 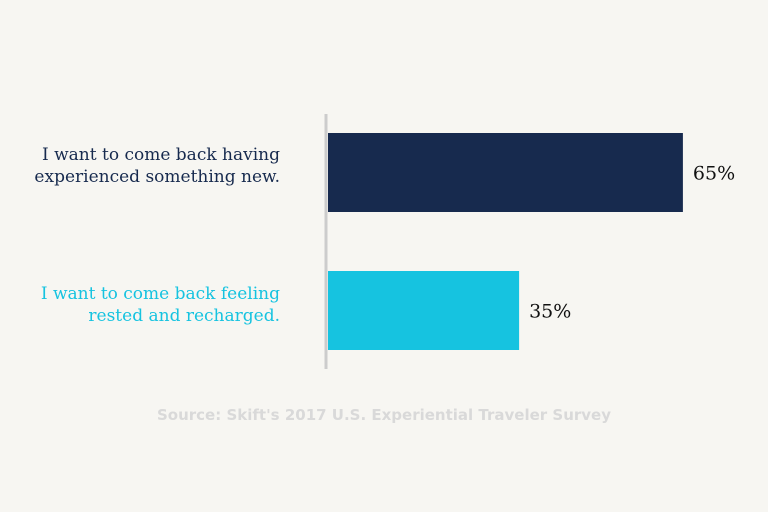 I want to click on value-label-0: 65%, so click(x=714, y=174).